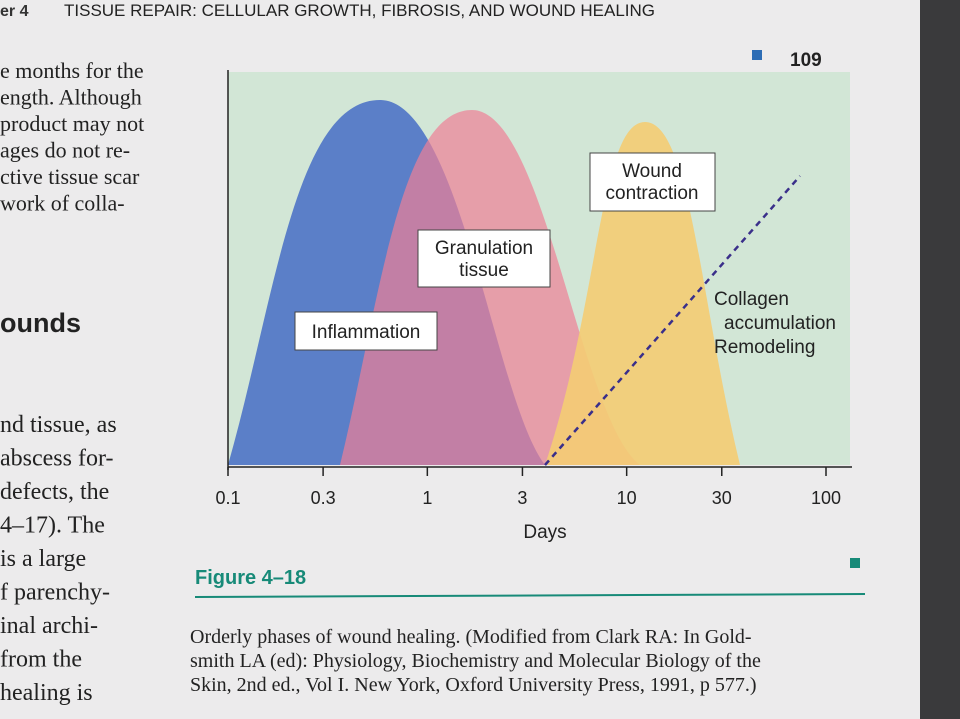 This screenshot has height=719, width=960. I want to click on x-tick-label: 1, so click(427, 498).